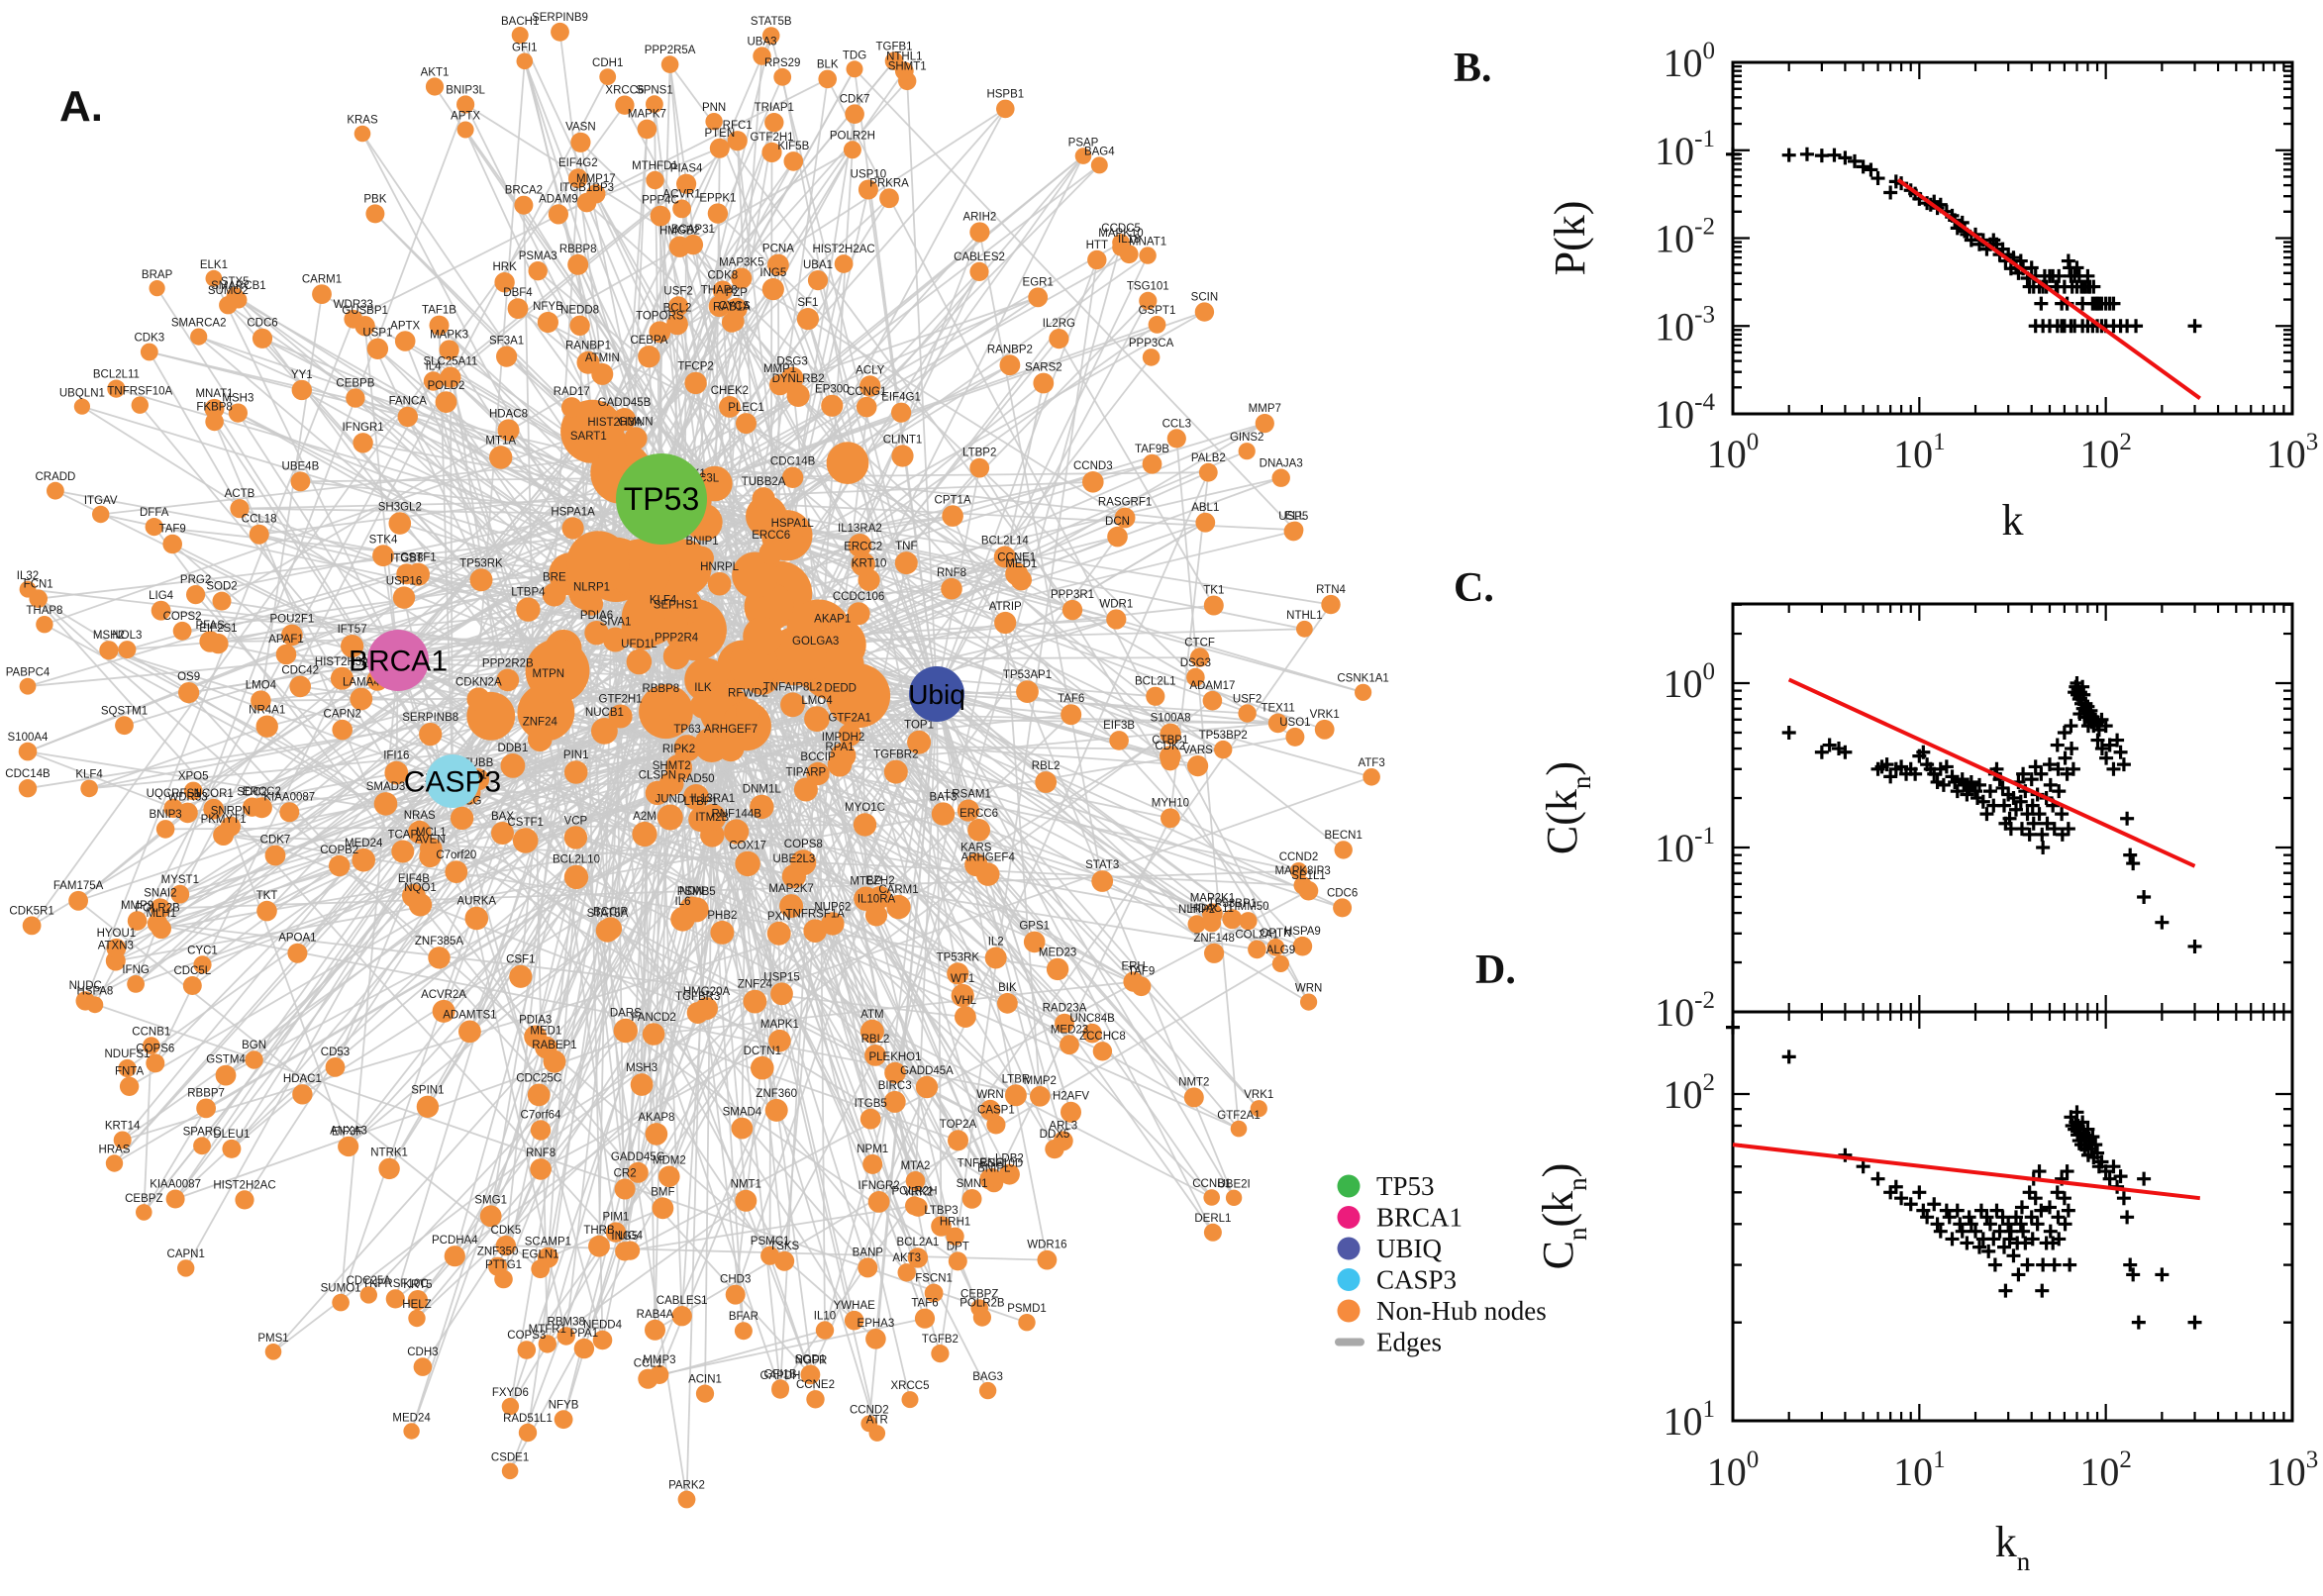 The image size is (2323, 1596). Describe the element at coordinates (770, 1242) in the screenshot. I see `network-node-label: PSMC1` at that location.